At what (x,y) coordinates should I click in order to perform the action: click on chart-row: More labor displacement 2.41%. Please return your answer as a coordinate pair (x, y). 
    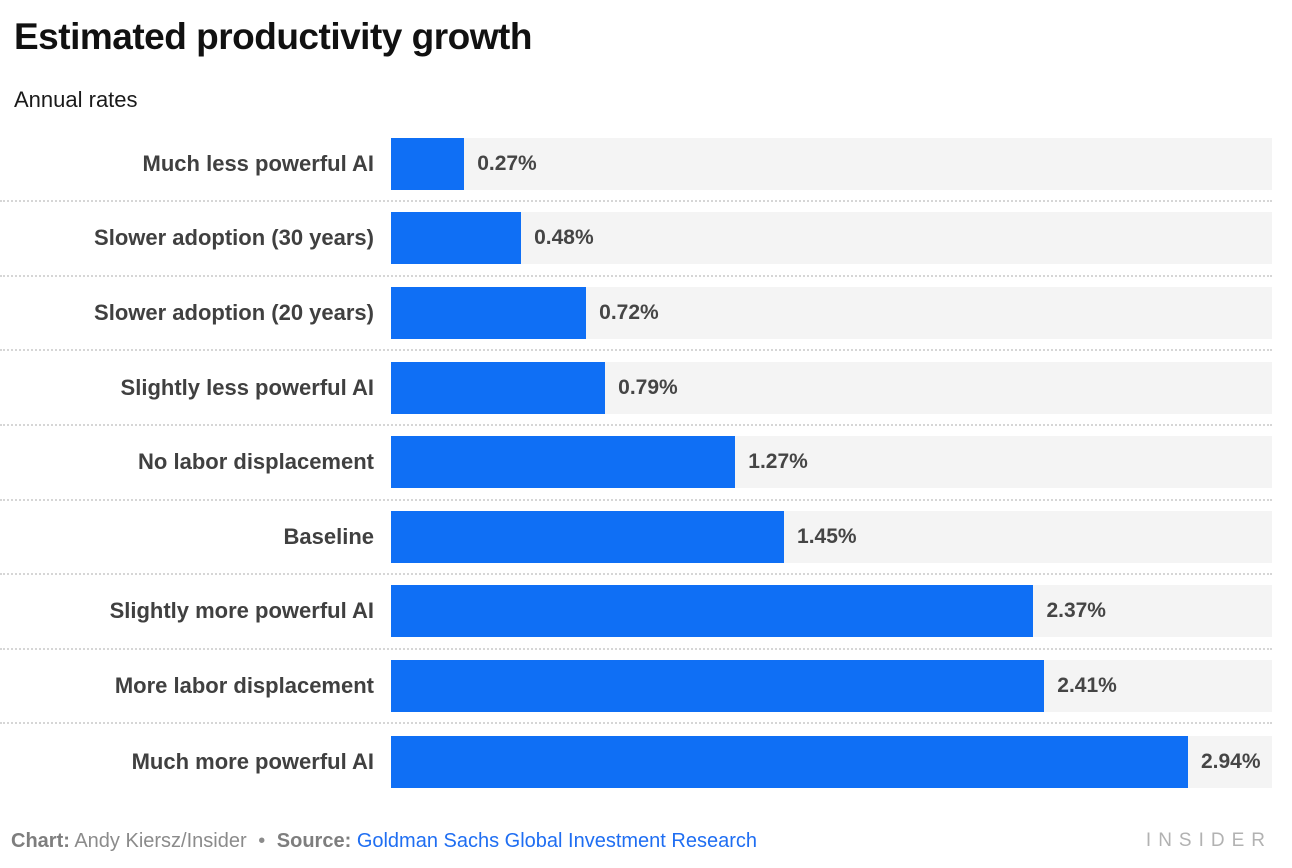
    Looking at the image, I should click on (636, 687).